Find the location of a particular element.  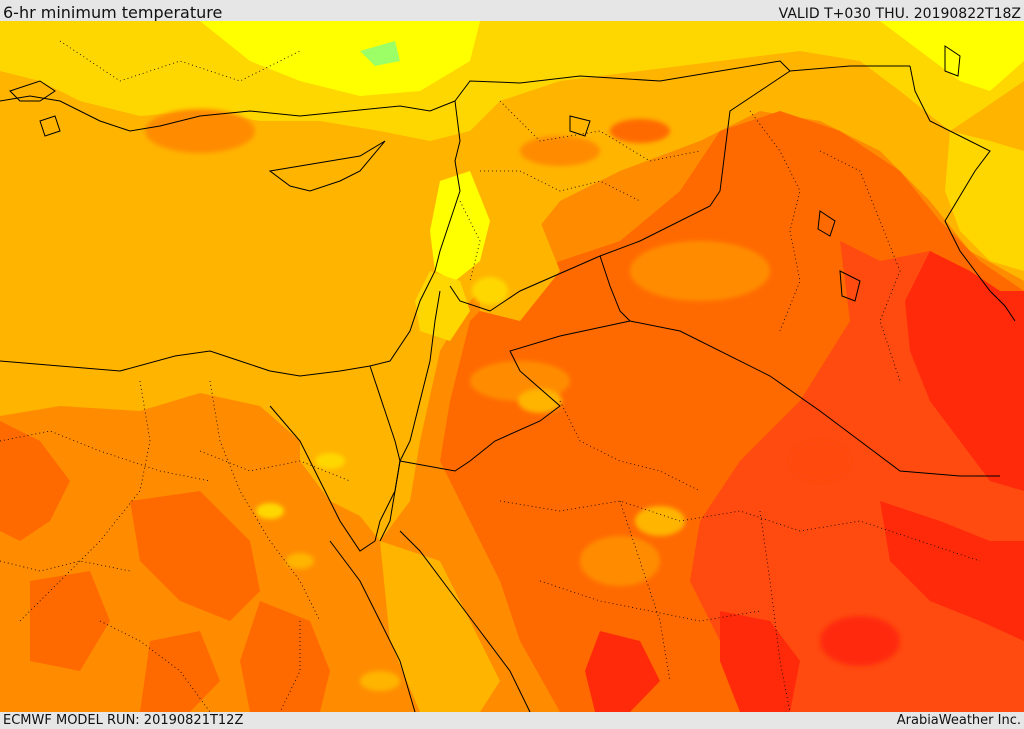

gold-patch-sinai is located at coordinates (345, 471).